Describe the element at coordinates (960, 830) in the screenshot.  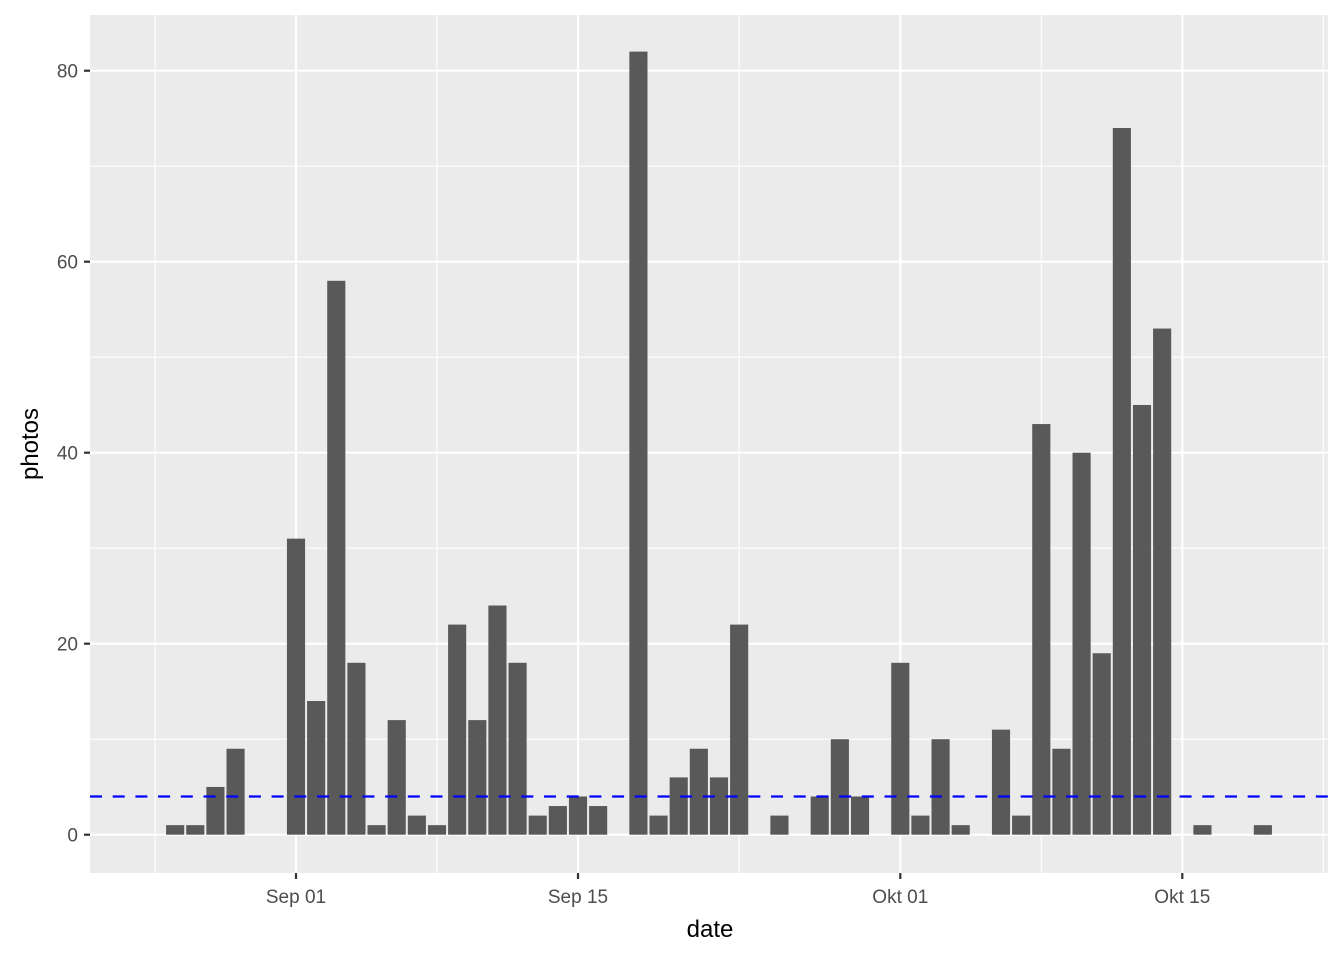
I see `bar: Okt 04: 1` at that location.